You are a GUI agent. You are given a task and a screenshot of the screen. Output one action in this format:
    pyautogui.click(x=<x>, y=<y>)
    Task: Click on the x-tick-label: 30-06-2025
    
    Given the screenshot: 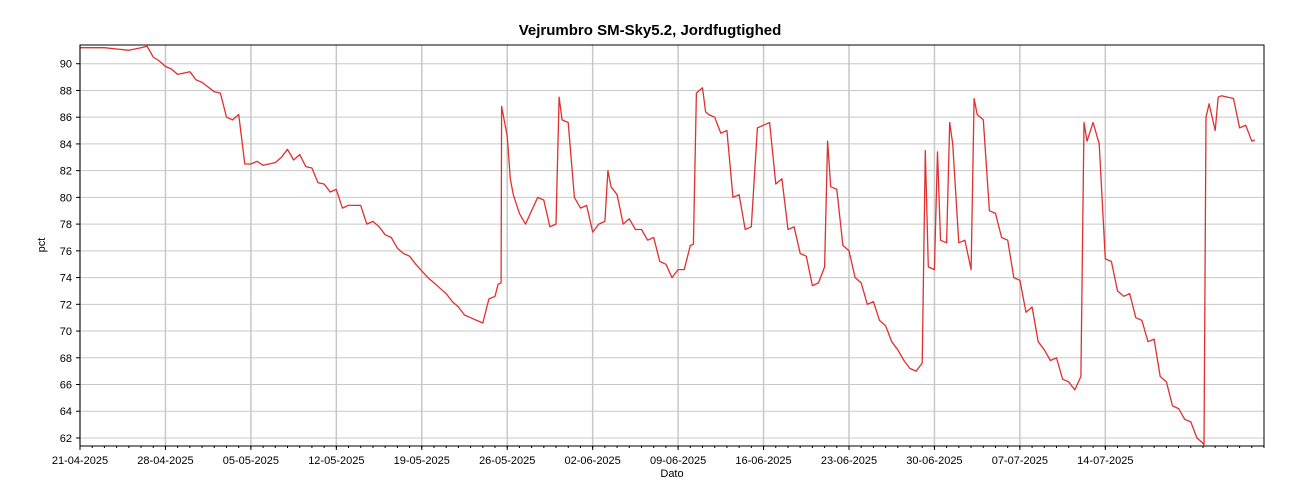 What is the action you would take?
    pyautogui.click(x=934, y=461)
    